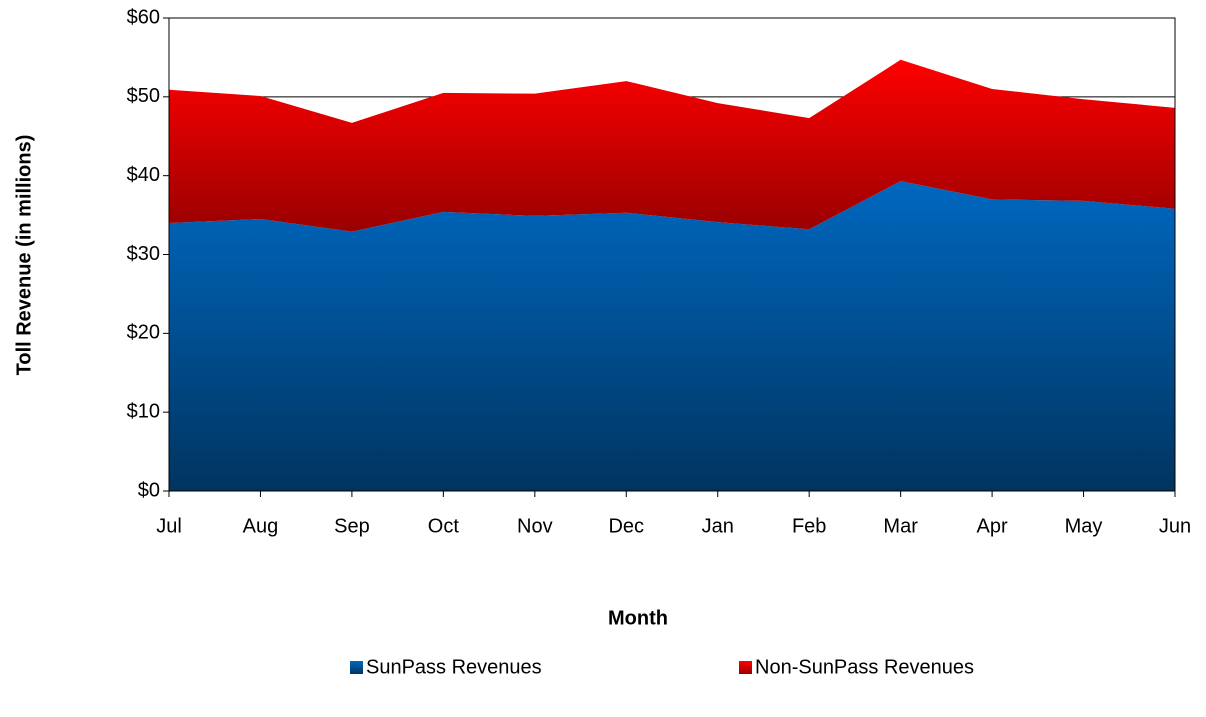  What do you see at coordinates (143, 96) in the screenshot?
I see `y-tick-label: $50` at bounding box center [143, 96].